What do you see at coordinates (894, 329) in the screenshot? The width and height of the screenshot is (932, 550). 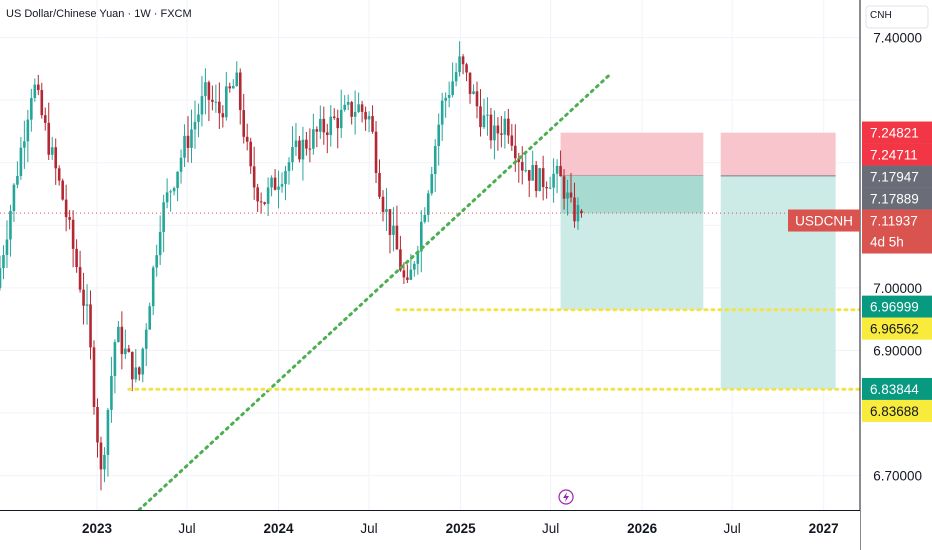 I see `price-label: 6.96562` at bounding box center [894, 329].